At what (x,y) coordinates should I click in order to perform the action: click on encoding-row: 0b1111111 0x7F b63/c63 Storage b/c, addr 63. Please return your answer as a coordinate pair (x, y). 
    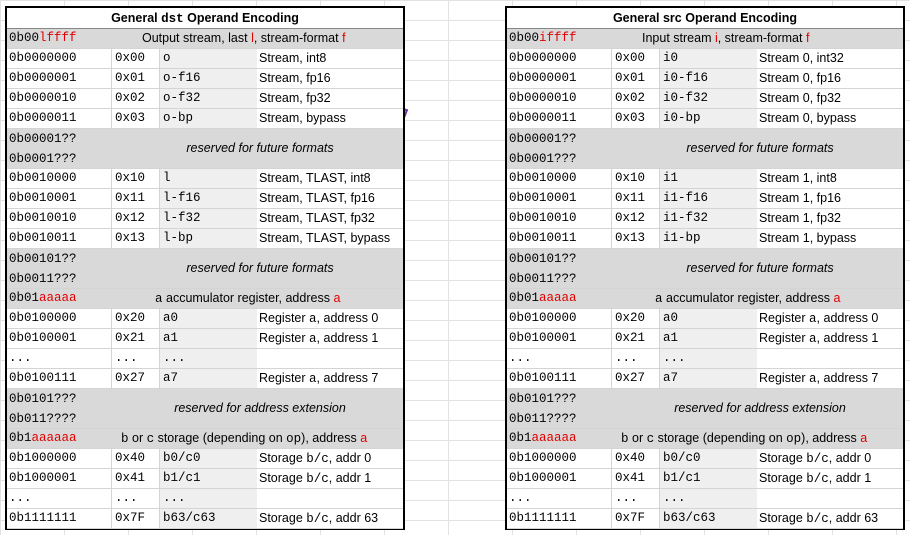
    Looking at the image, I should click on (705, 519).